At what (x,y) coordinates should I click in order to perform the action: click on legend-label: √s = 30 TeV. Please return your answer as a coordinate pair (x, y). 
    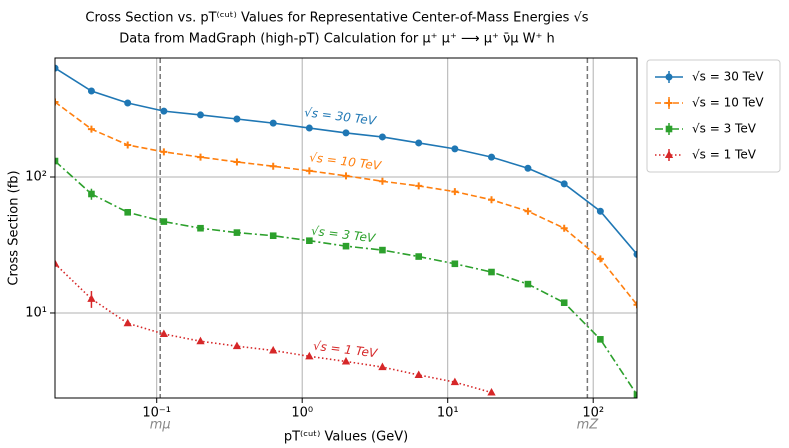
    Looking at the image, I should click on (728, 77).